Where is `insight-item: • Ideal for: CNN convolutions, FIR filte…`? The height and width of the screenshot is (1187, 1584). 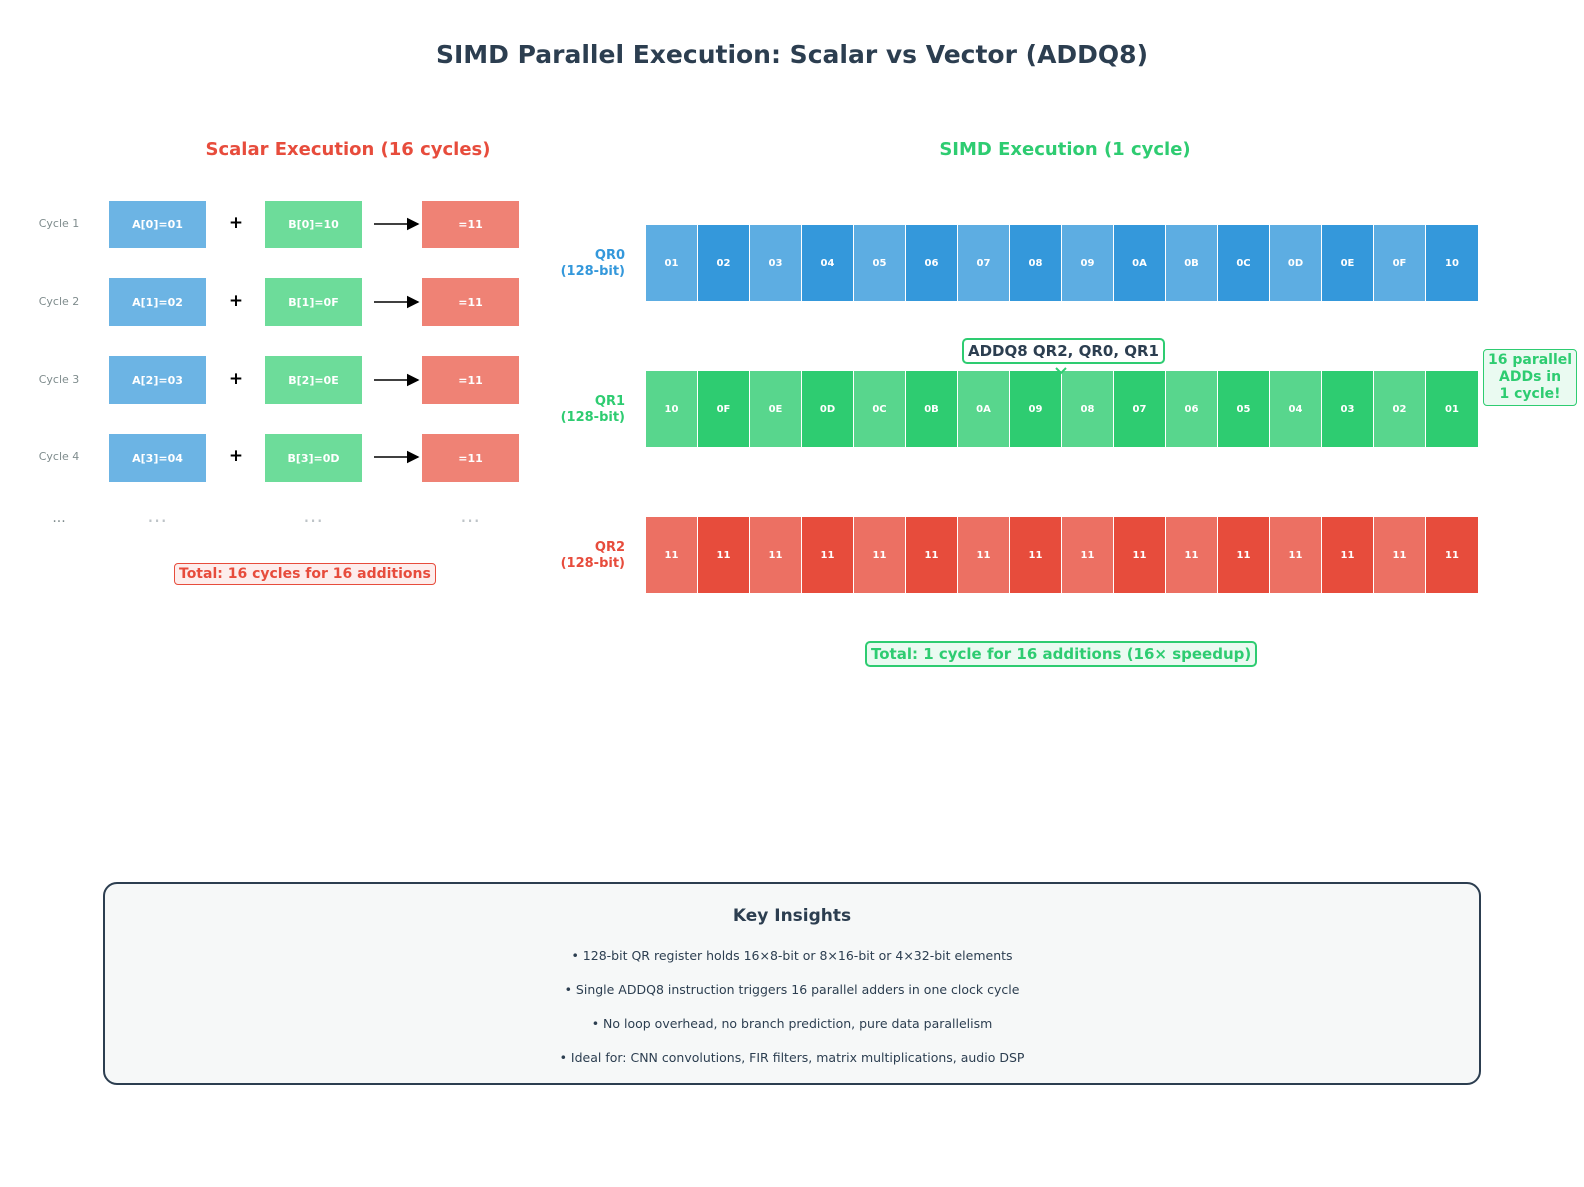
insight-item: • Ideal for: CNN convolutions, FIR filte… is located at coordinates (792, 1057).